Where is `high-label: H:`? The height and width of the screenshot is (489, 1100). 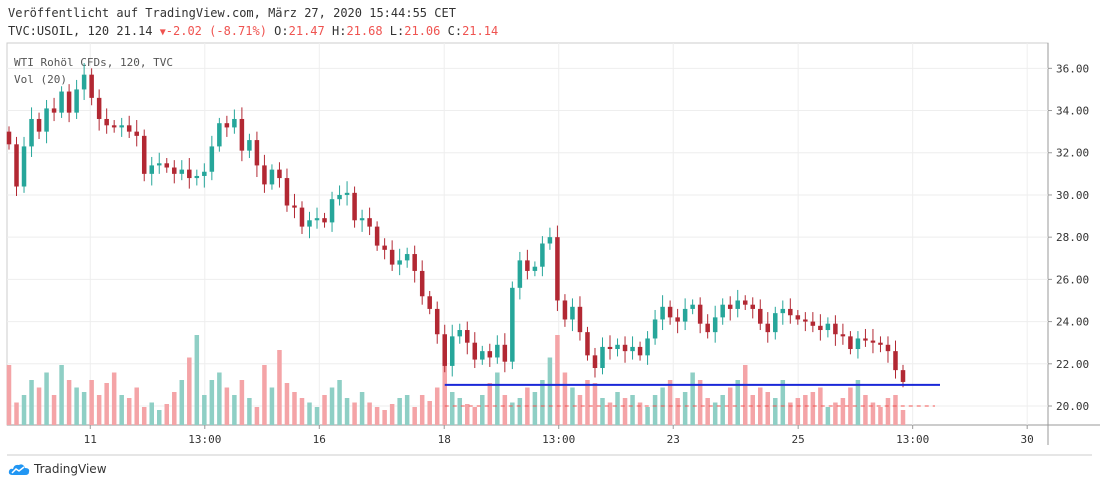
high-label: H: is located at coordinates (339, 31).